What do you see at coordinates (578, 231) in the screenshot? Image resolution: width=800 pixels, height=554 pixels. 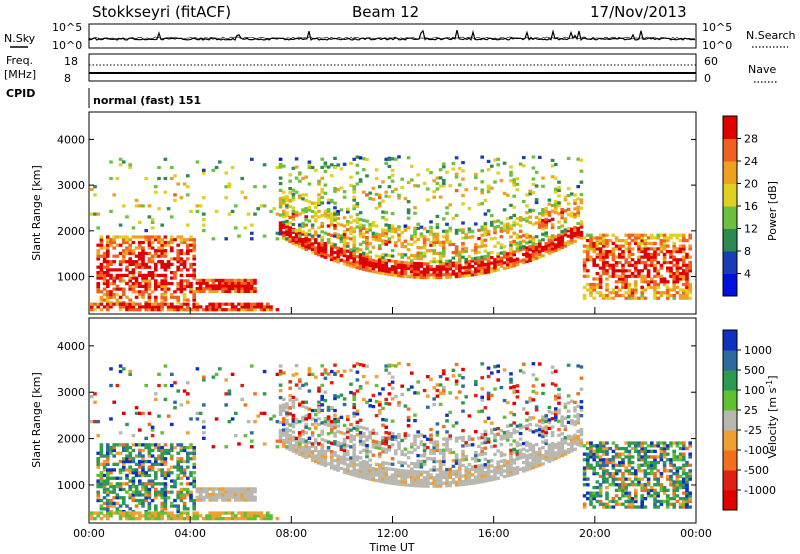 I see `power-cell-2099` at bounding box center [578, 231].